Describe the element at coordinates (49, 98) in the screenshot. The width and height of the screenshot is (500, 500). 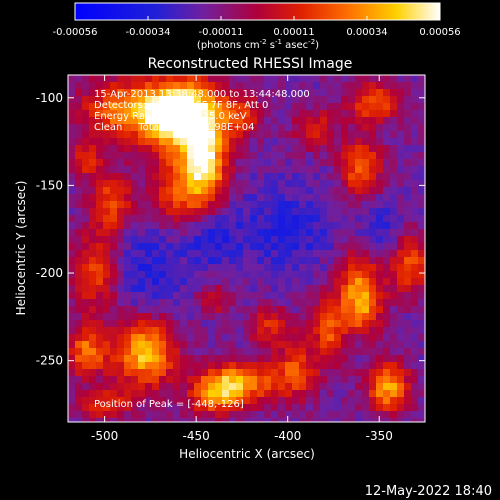
I see `y-tick-label: -100` at that location.